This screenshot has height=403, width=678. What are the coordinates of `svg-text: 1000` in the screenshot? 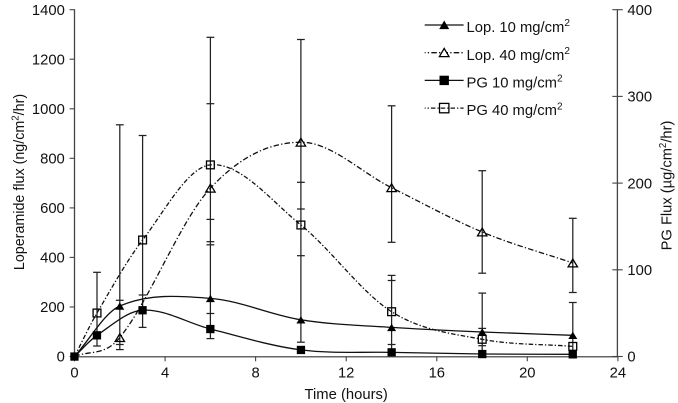 It's located at (48, 110).